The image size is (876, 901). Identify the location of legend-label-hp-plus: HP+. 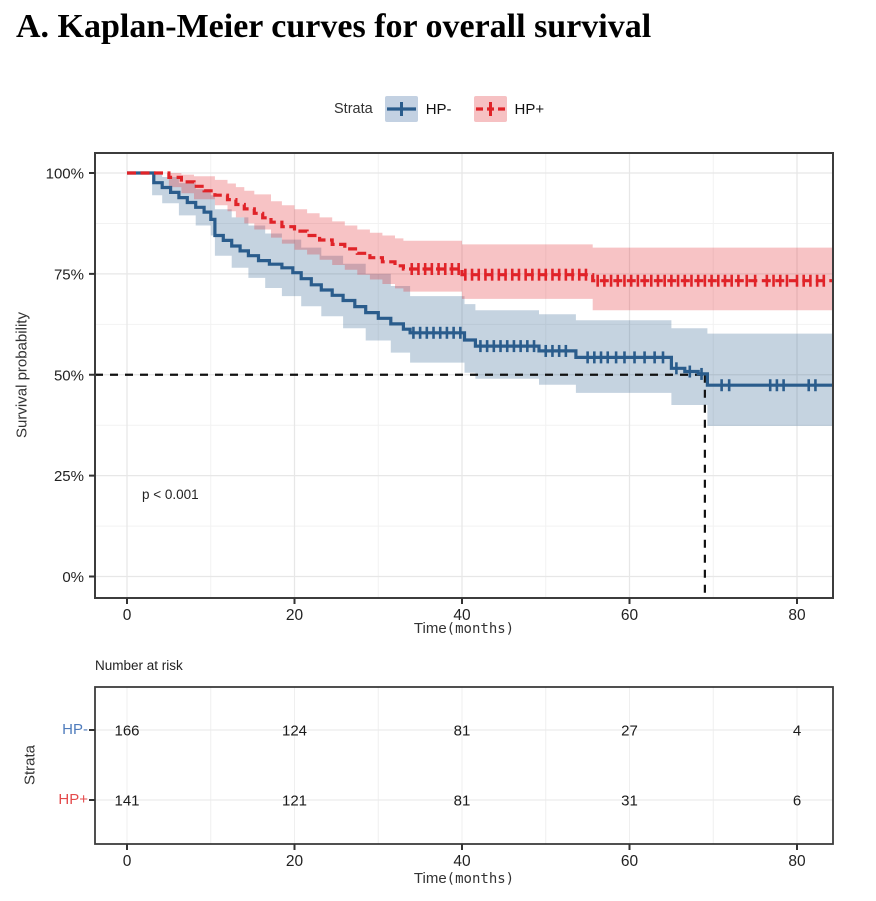
(529, 109).